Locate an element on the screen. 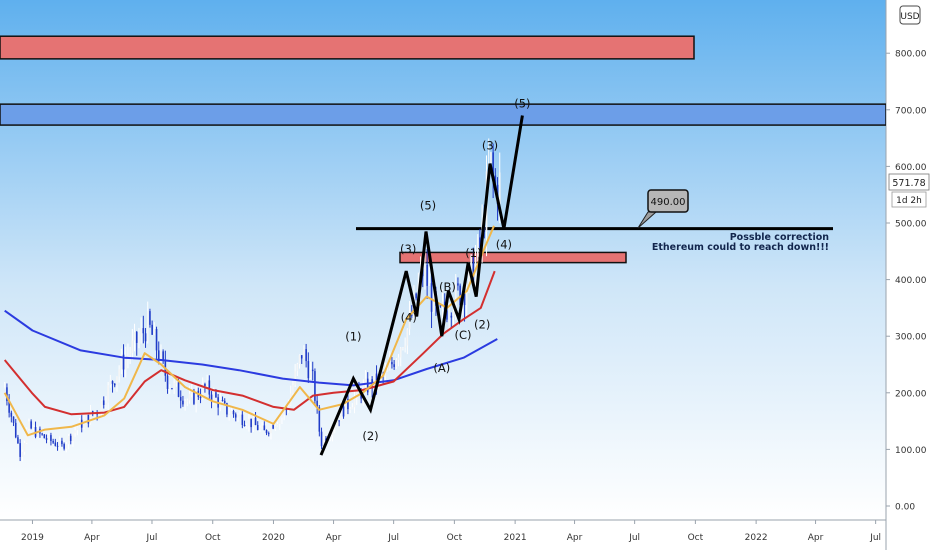 Image resolution: width=932 pixels, height=554 pixels. target-callout: 490.00 is located at coordinates (663, 209).